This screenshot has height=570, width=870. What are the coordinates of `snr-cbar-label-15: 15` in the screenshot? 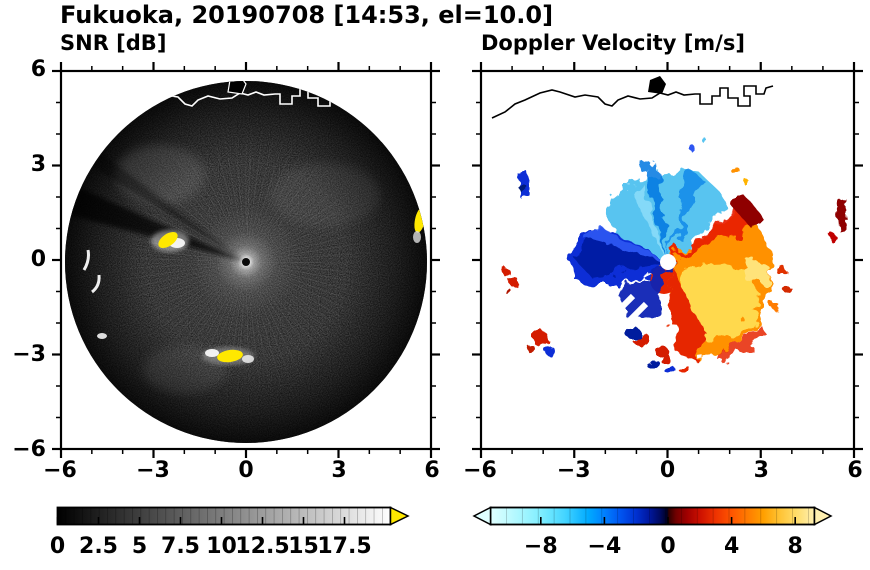 It's located at (303, 546).